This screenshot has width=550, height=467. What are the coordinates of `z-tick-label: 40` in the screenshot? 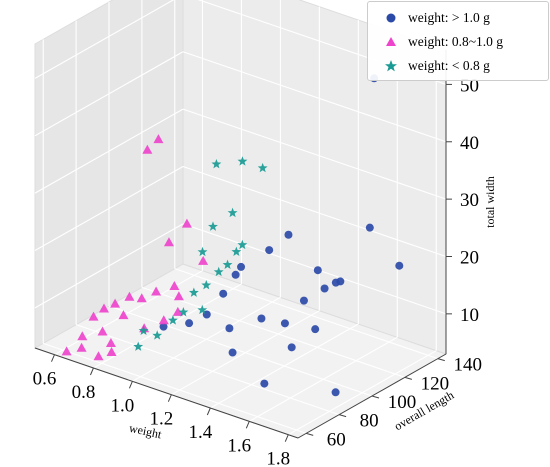 It's located at (469, 143).